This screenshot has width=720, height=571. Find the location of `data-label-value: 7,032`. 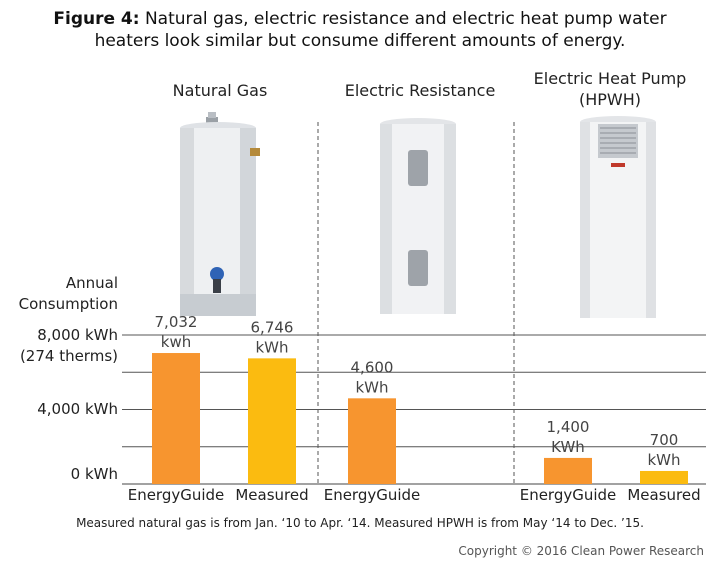

data-label-value: 7,032 is located at coordinates (176, 322).